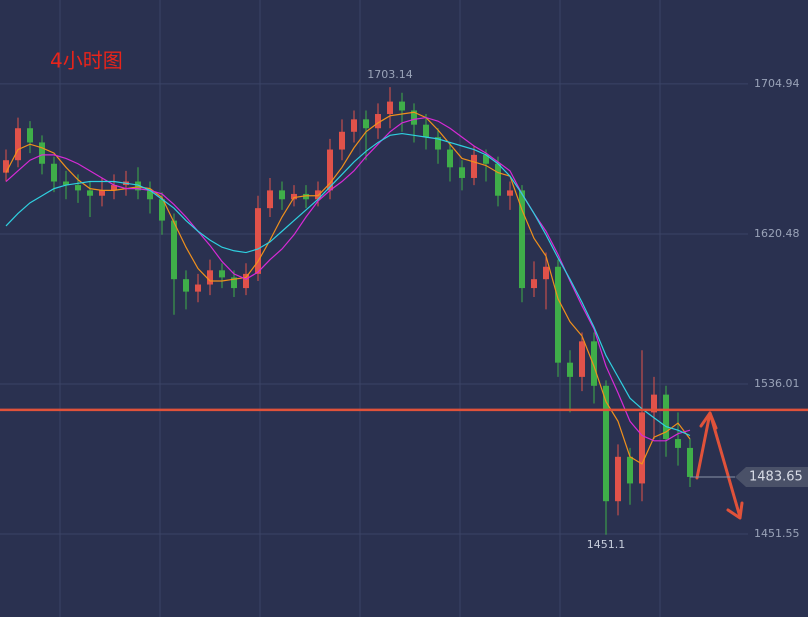  I want to click on y-tick-label: 1620.48, so click(777, 233).